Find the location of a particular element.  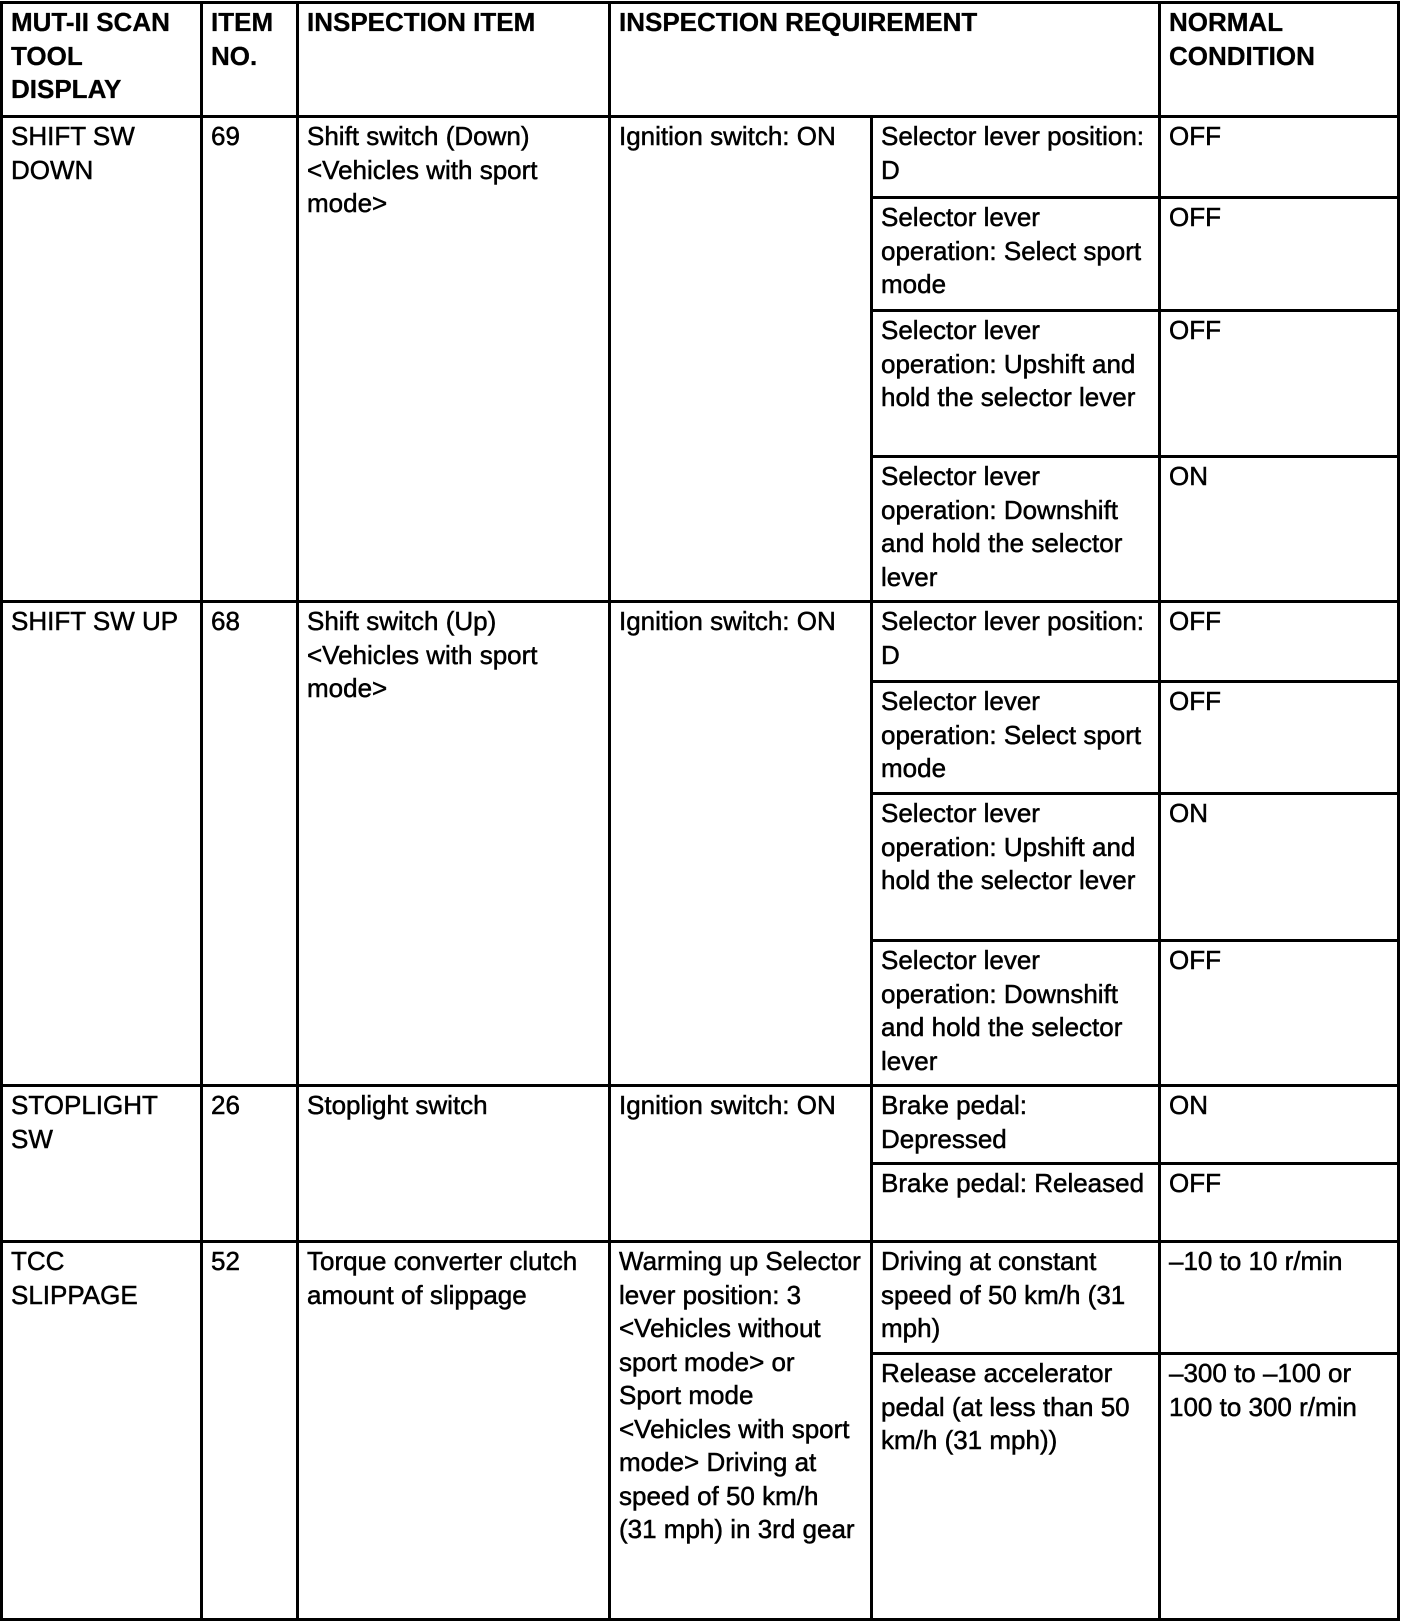

header-item-no: ITEM NO. is located at coordinates (249, 59).